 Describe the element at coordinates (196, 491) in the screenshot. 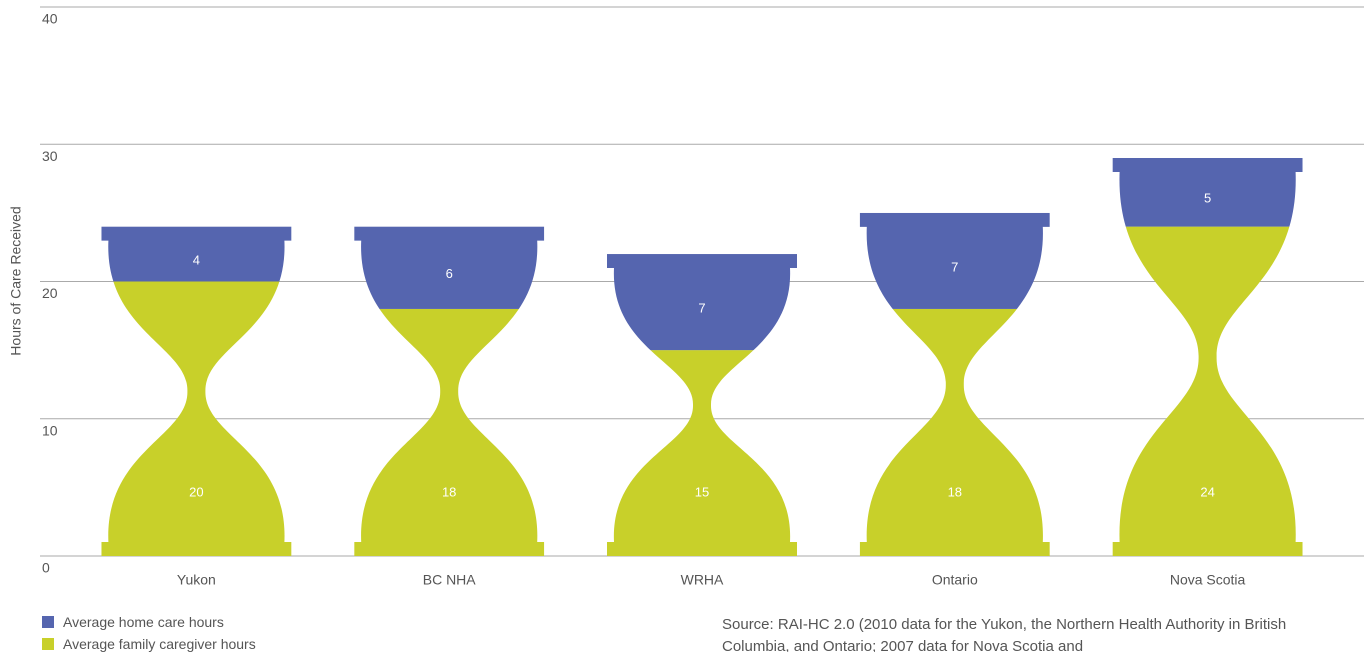

I see `value-label: 20` at that location.